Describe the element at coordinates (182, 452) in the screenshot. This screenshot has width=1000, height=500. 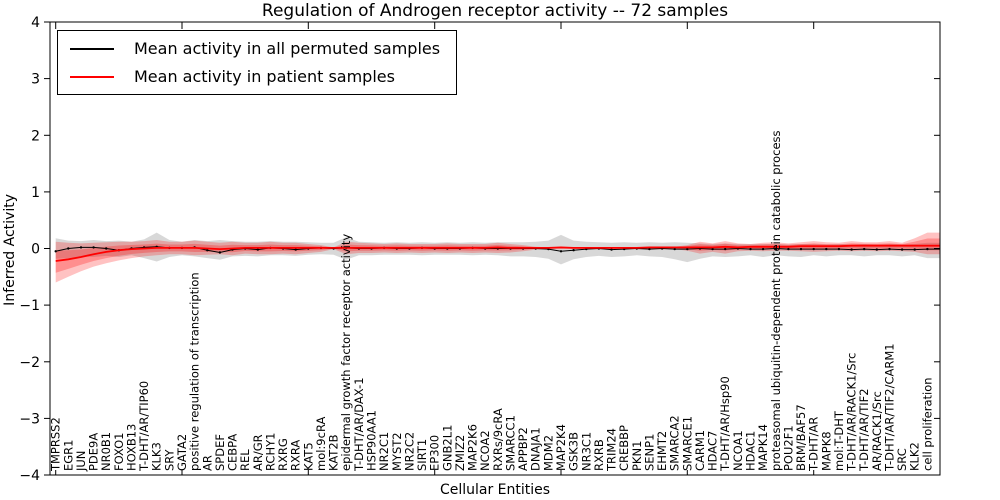
I see `x-tick-label: GATA2` at that location.